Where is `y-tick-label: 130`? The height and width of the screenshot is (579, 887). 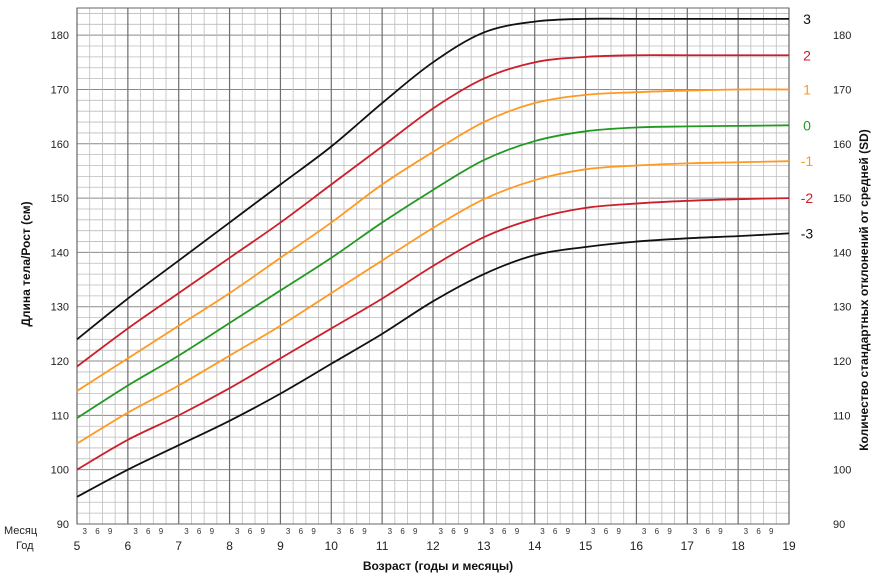 y-tick-label: 130 is located at coordinates (60, 308).